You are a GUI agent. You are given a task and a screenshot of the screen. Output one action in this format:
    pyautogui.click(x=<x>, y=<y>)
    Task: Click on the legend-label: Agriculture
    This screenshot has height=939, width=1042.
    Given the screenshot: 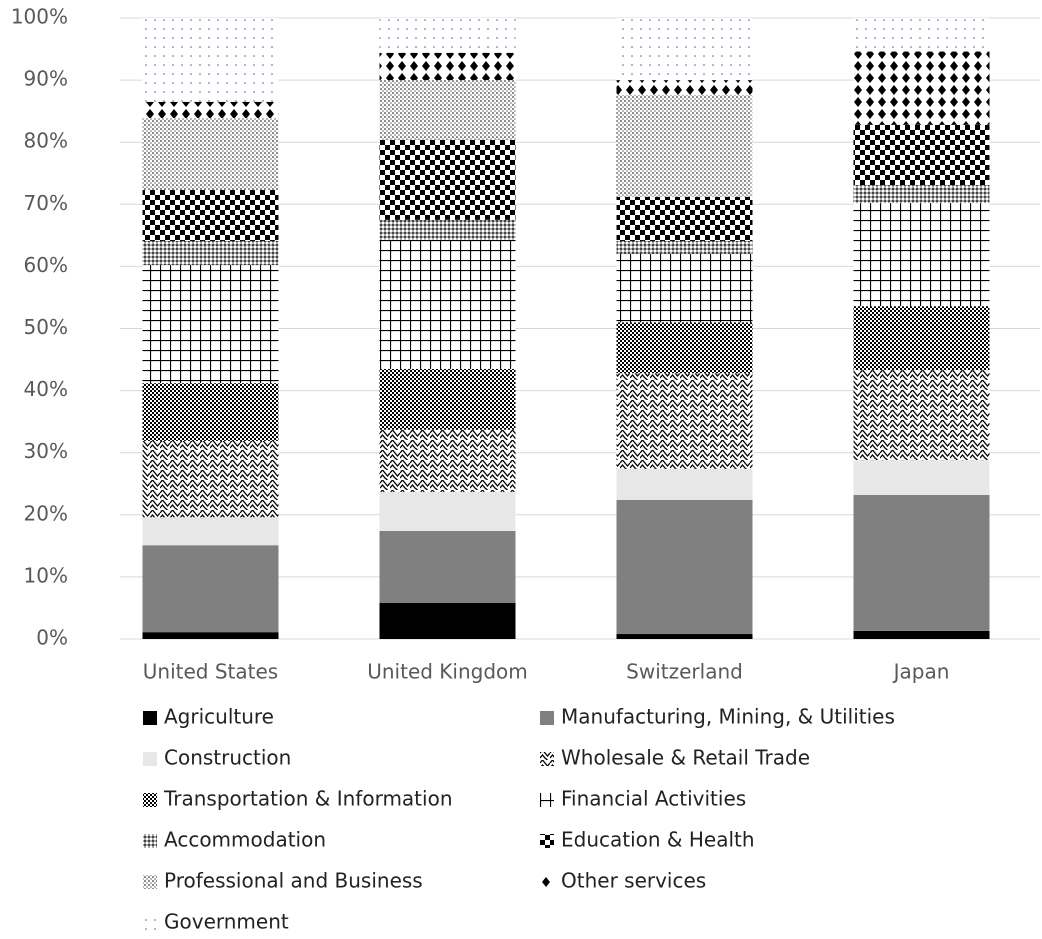 What is the action you would take?
    pyautogui.click(x=219, y=717)
    